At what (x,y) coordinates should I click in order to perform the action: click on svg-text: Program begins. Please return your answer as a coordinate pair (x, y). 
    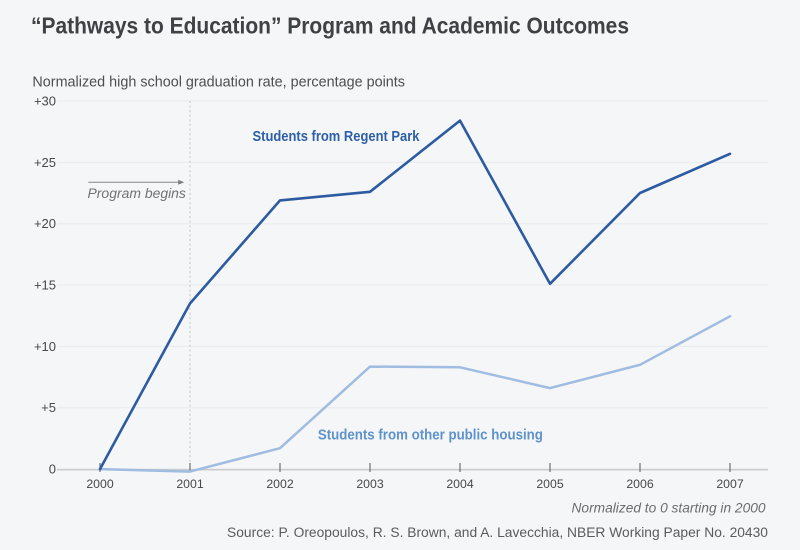
    Looking at the image, I should click on (137, 193).